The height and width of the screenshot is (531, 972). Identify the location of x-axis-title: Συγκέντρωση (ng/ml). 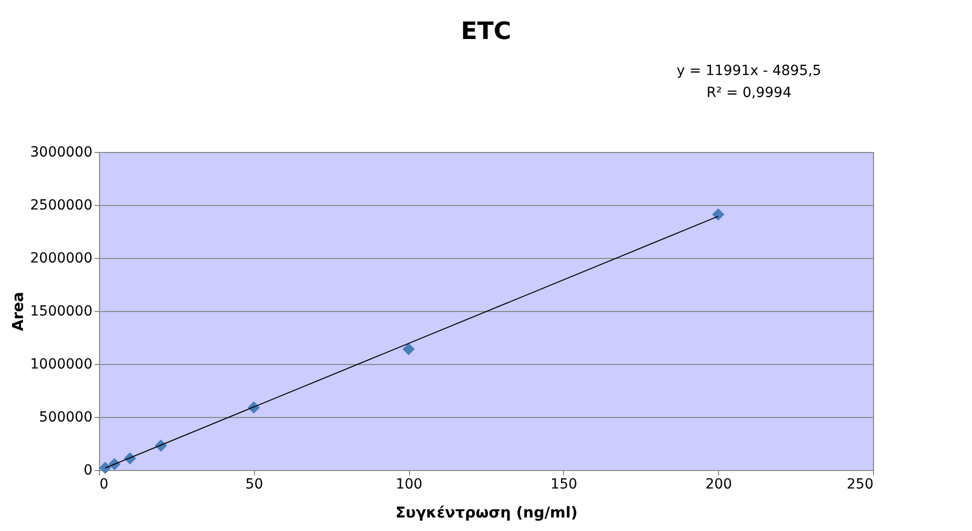
(486, 513).